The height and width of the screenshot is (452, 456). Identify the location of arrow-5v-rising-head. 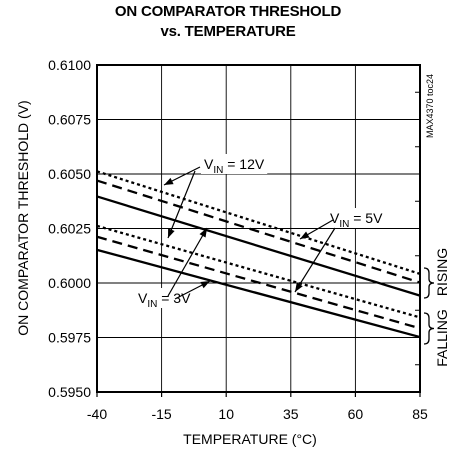
(305, 235).